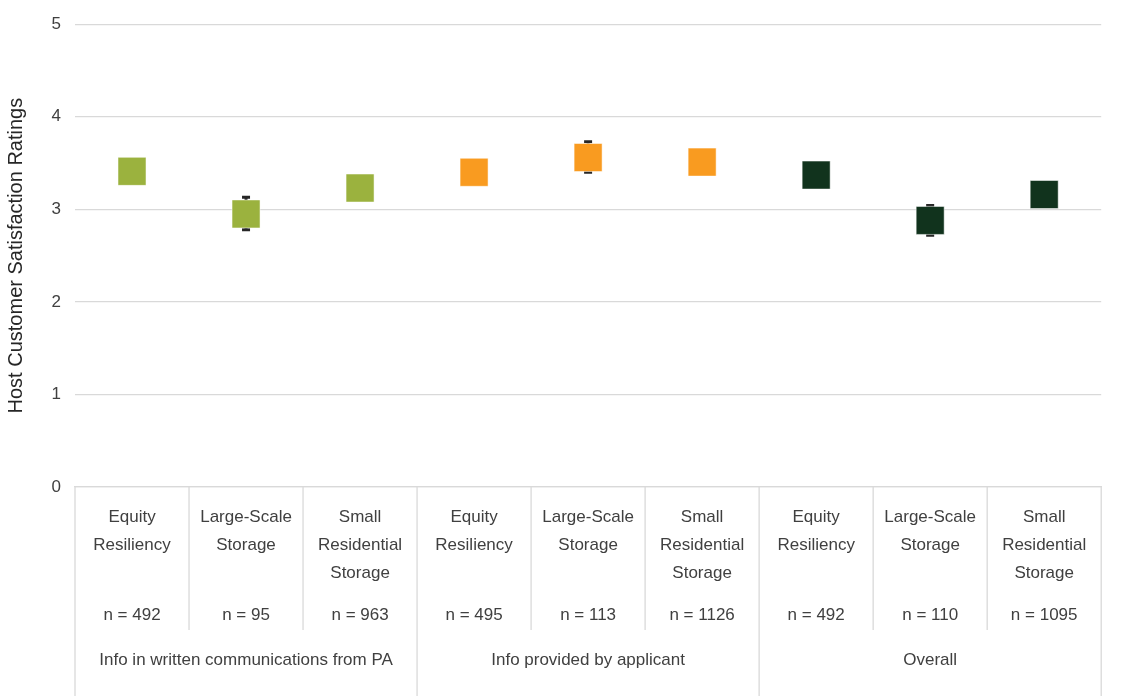  I want to click on category-label: Equity Resiliency n = 495, so click(474, 565).